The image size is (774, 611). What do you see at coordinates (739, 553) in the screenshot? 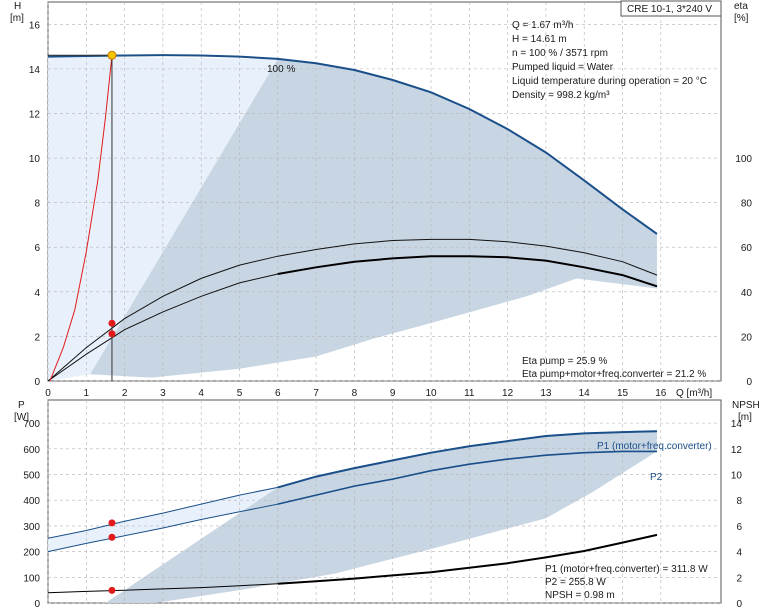
I see `bottom-y2-tick-label: 4` at bounding box center [739, 553].